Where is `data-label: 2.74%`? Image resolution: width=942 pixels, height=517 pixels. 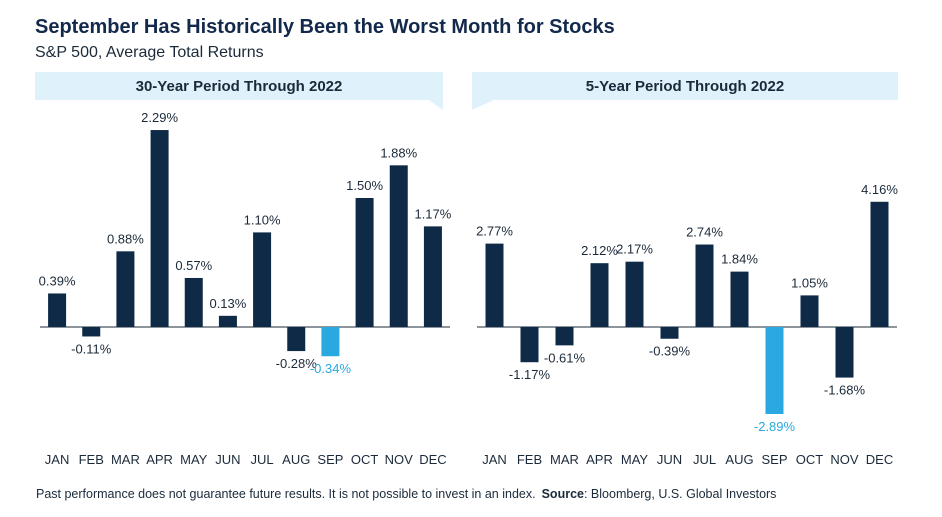 data-label: 2.74% is located at coordinates (704, 232).